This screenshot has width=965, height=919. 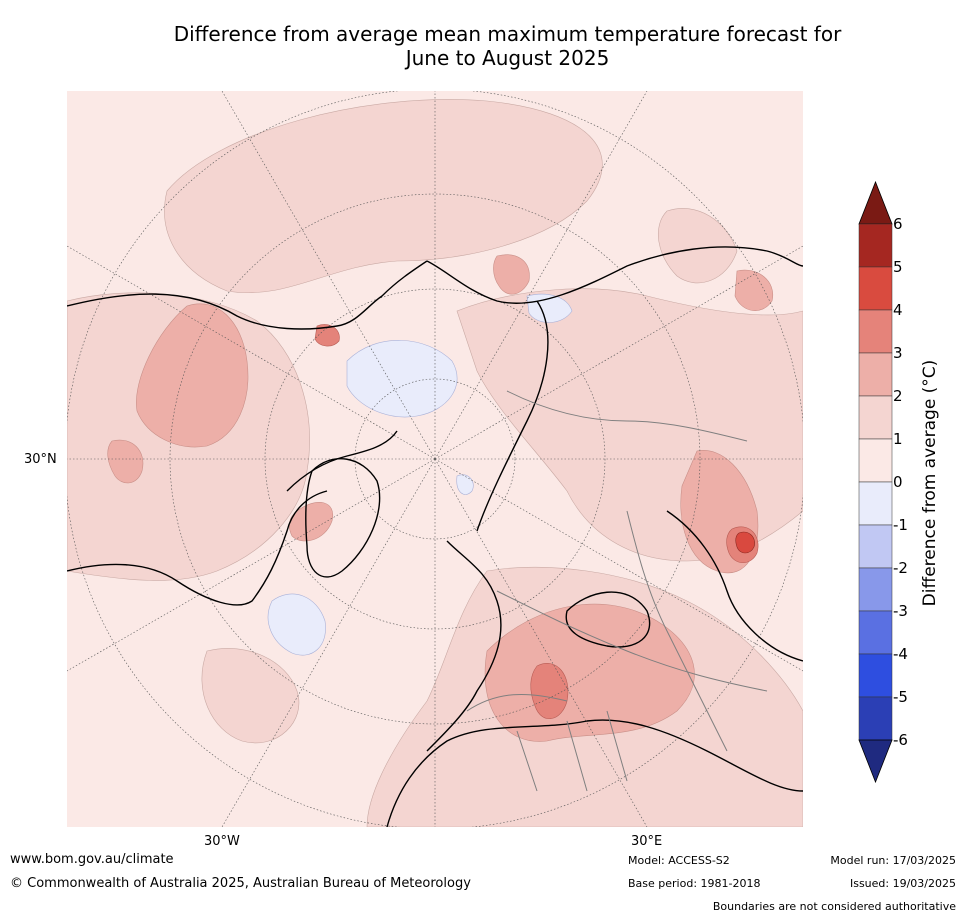 I want to click on colorbar-over-arrow, so click(x=875, y=202).